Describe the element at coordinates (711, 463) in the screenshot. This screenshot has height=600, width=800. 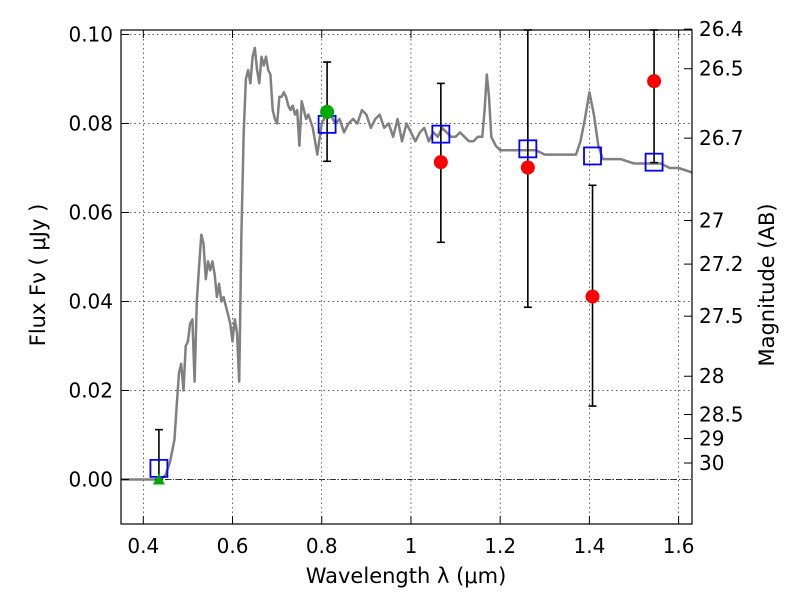
I see `y2-tick-label: 30` at that location.